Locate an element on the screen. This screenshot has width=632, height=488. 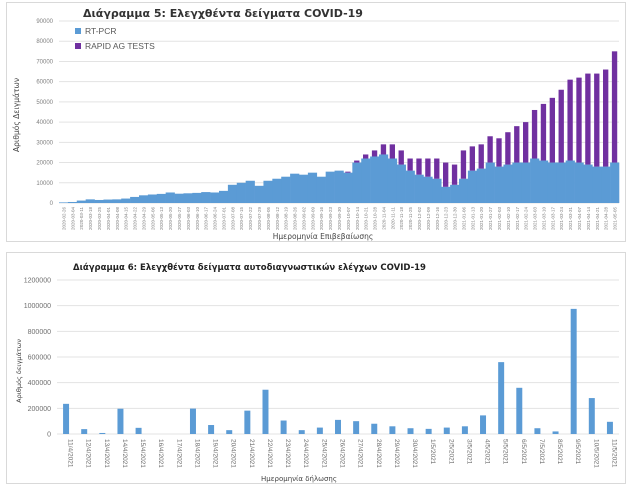
x-tick-label: 2020-10-28 is located at coordinates (375, 219).